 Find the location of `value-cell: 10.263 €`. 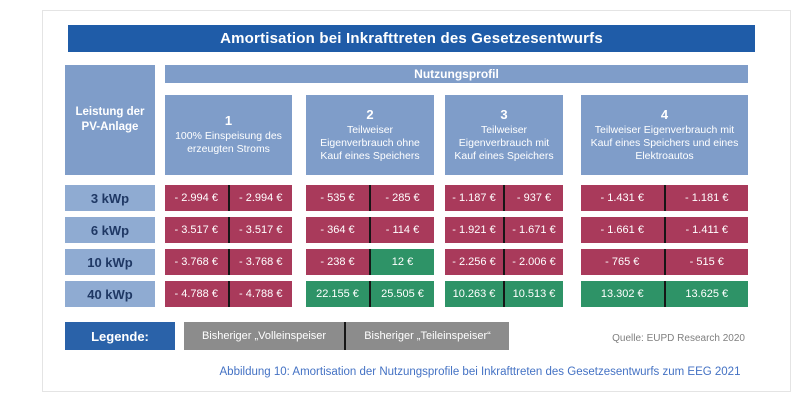

value-cell: 10.263 € is located at coordinates (474, 294).